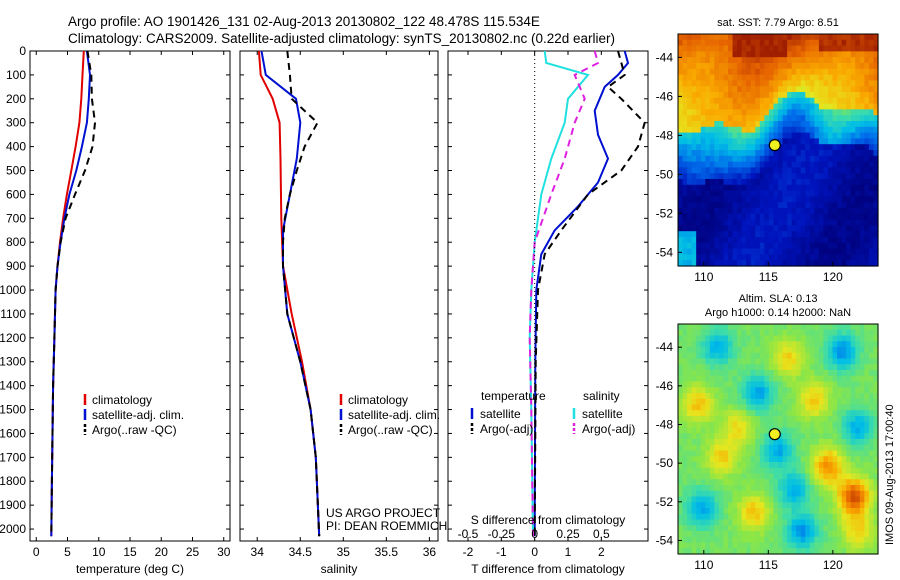  Describe the element at coordinates (344, 552) in the screenshot. I see `x-tick-label: 35` at that location.